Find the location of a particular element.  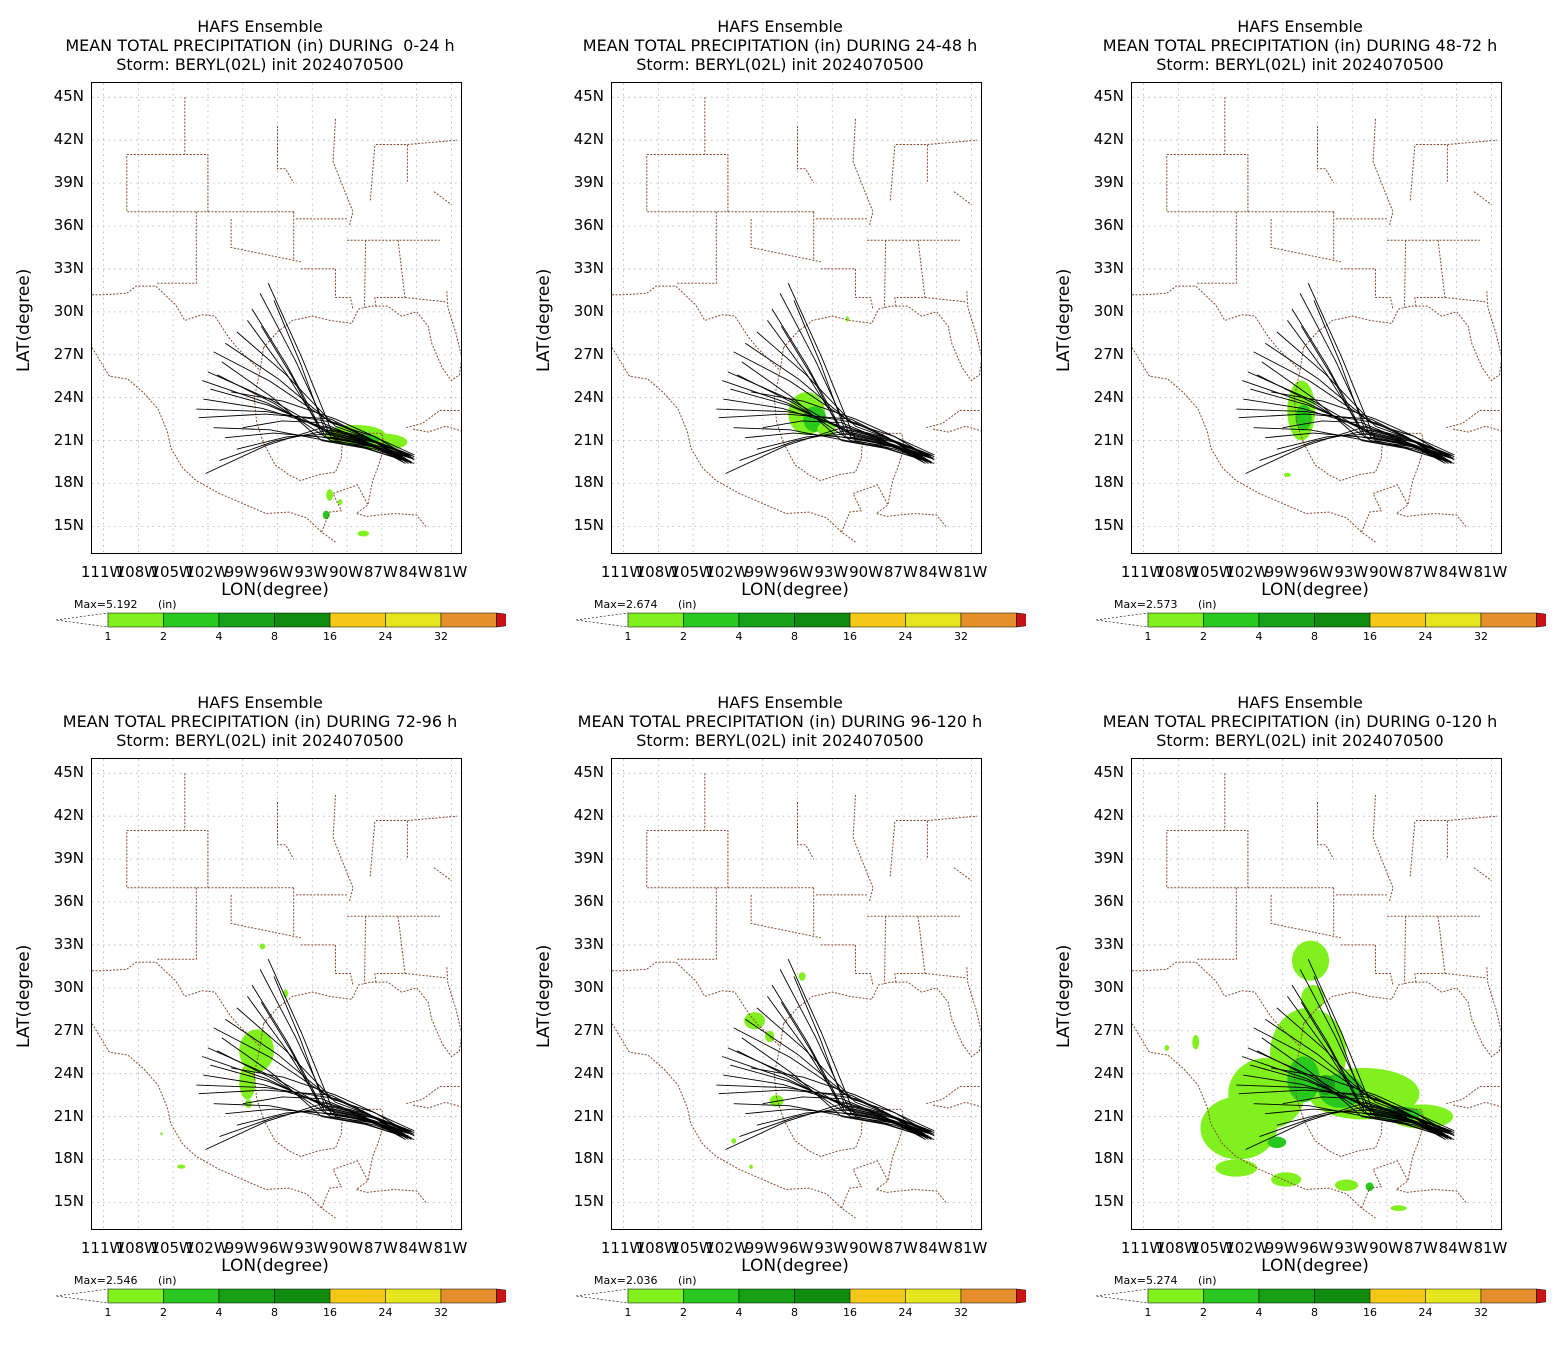

lat-tick-label: 27N is located at coordinates (588, 353).